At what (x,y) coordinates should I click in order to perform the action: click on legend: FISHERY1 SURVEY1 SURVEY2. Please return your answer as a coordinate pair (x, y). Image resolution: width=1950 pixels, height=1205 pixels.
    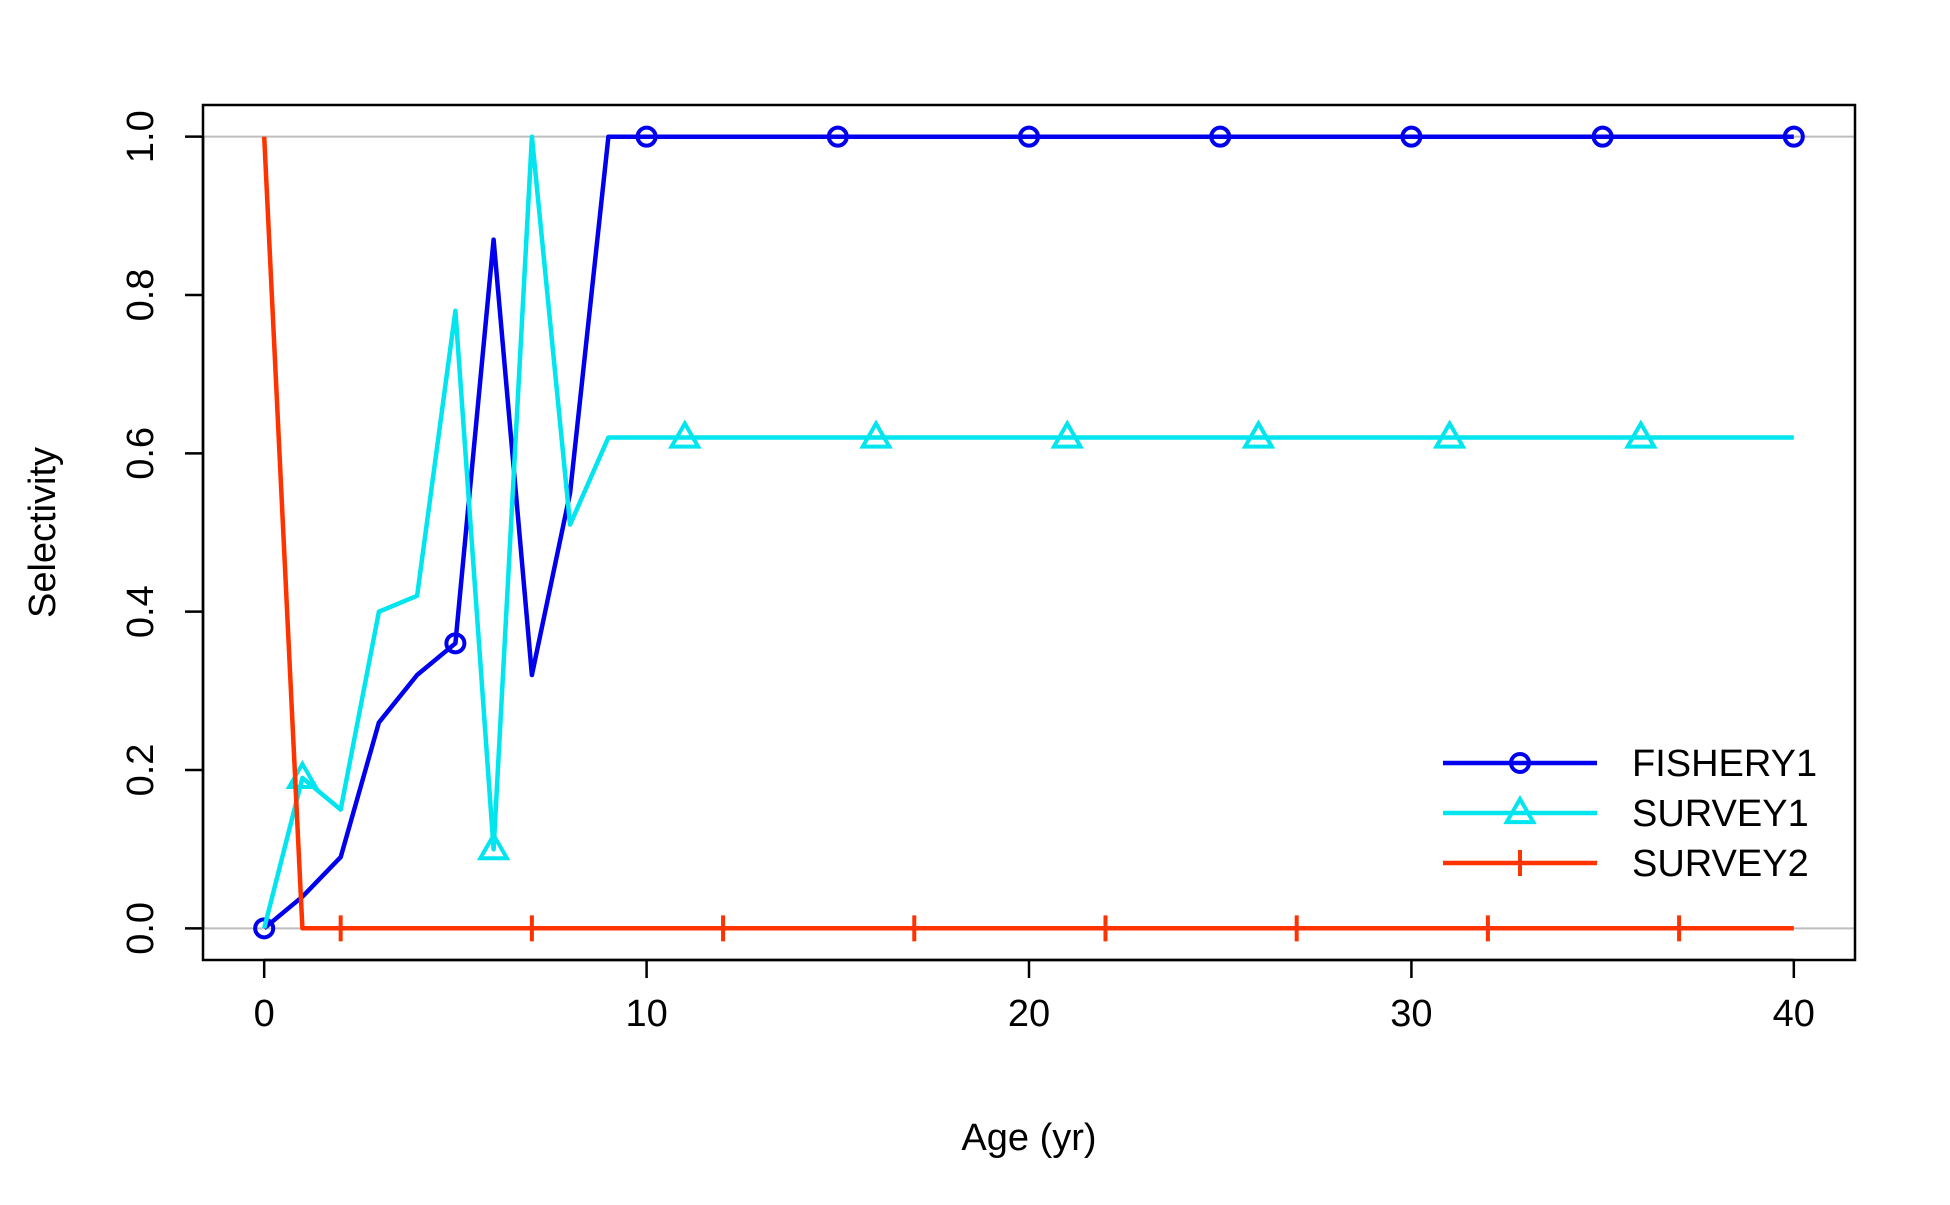
    Looking at the image, I should click on (1630, 814).